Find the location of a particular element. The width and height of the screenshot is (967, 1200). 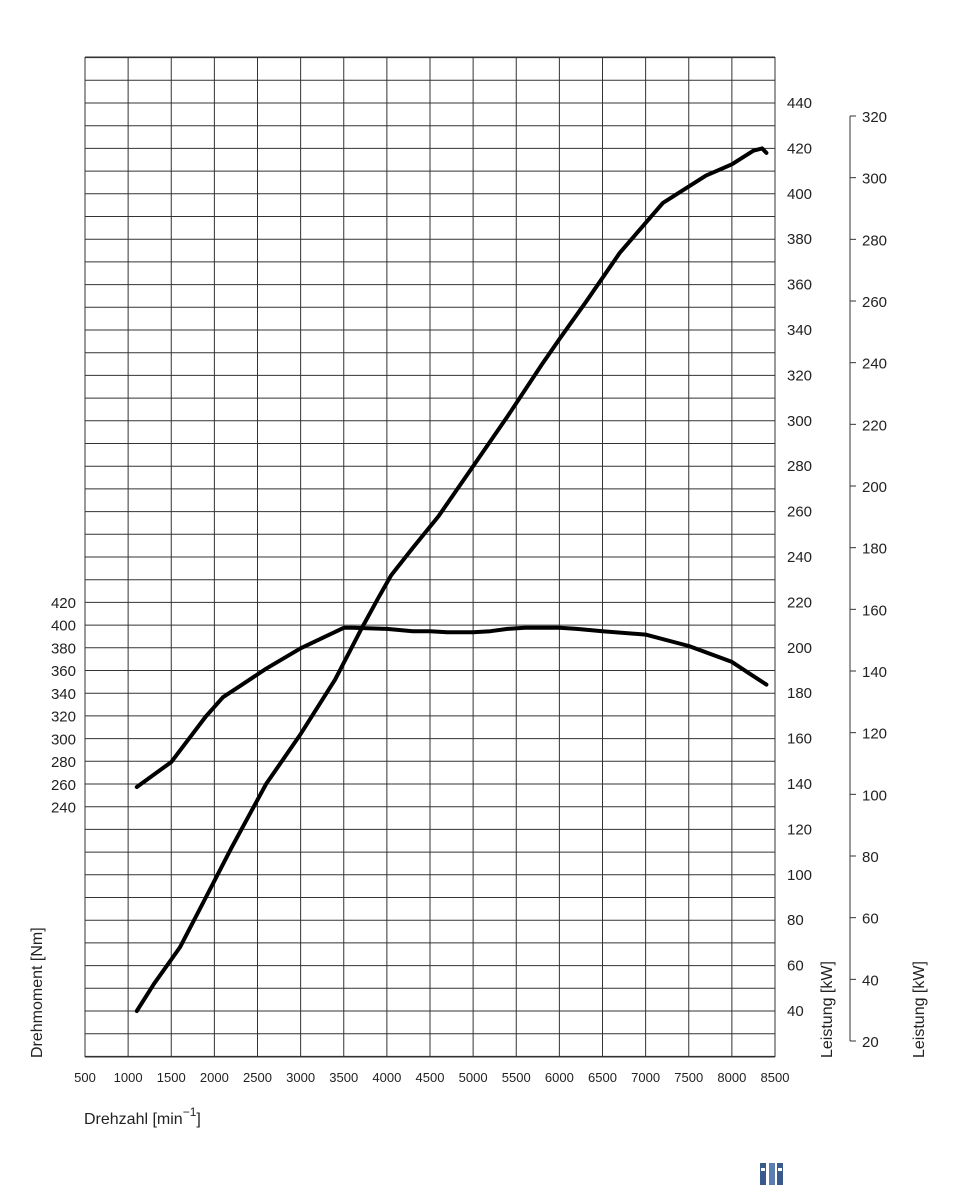

x-tick-label: 6000 is located at coordinates (559, 1077).